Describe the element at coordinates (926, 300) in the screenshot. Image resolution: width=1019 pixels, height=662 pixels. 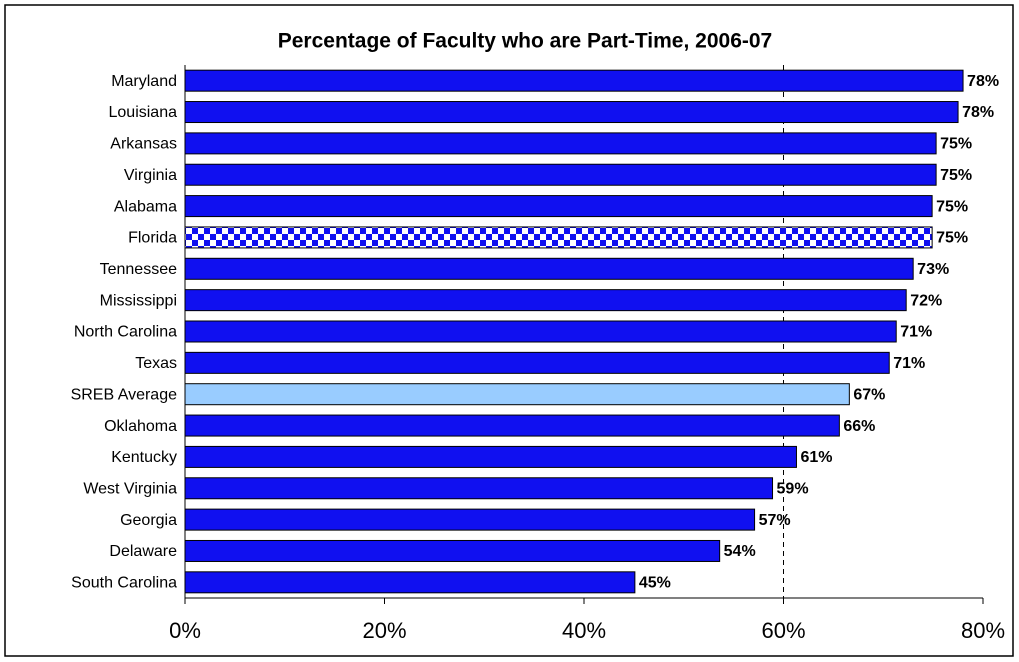
I see `value-label: 72%` at that location.